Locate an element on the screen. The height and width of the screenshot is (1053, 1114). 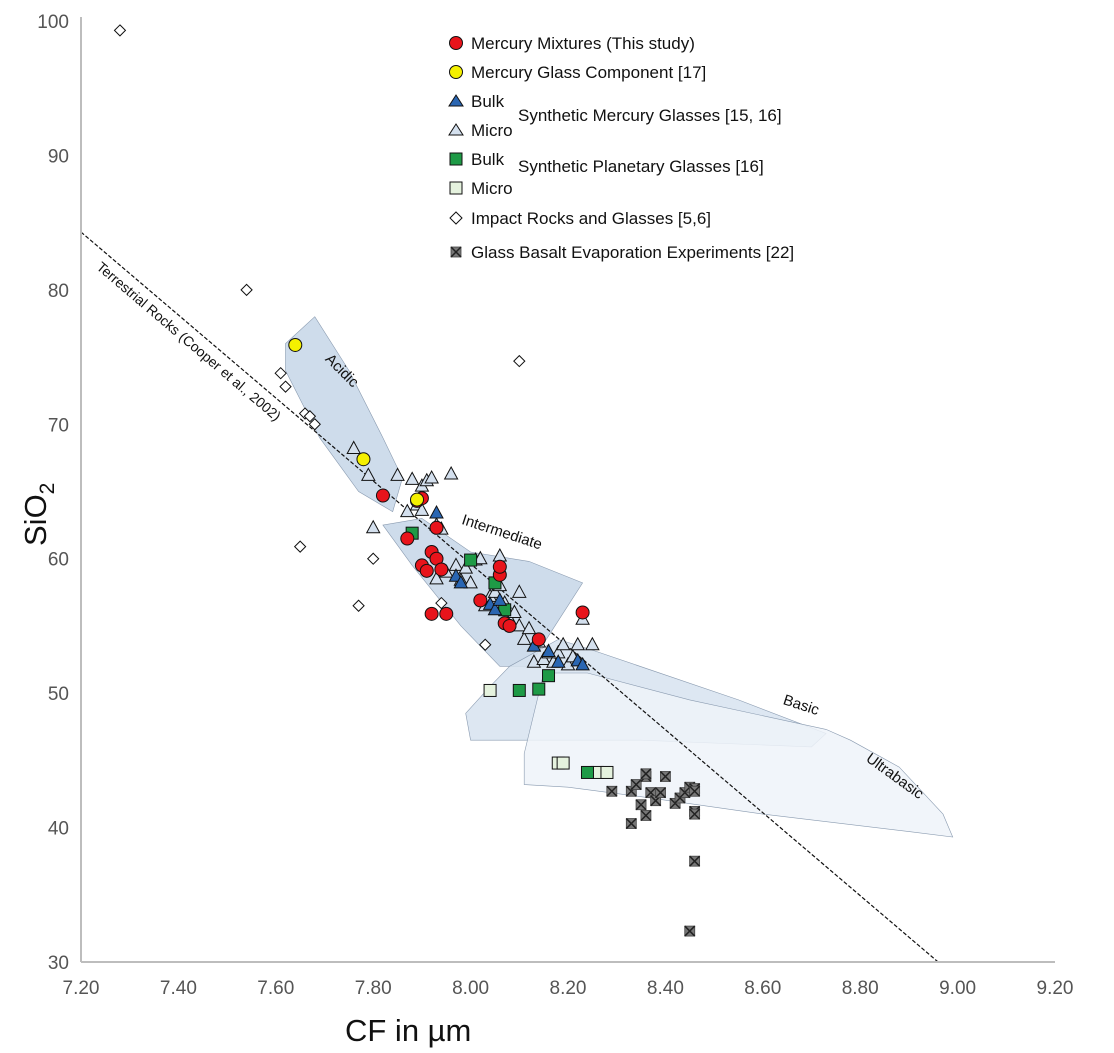
legend-label-synthetic-mercury: Synthetic Mercury Glasses [15, 16] is located at coordinates (650, 115).